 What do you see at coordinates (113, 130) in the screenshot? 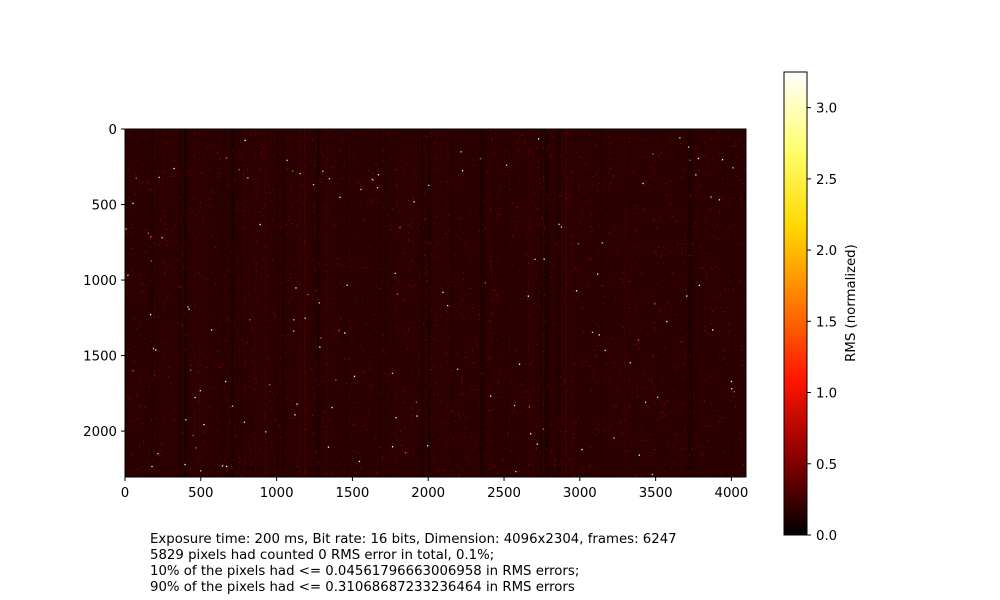
I see `y-tick-label: 0` at bounding box center [113, 130].